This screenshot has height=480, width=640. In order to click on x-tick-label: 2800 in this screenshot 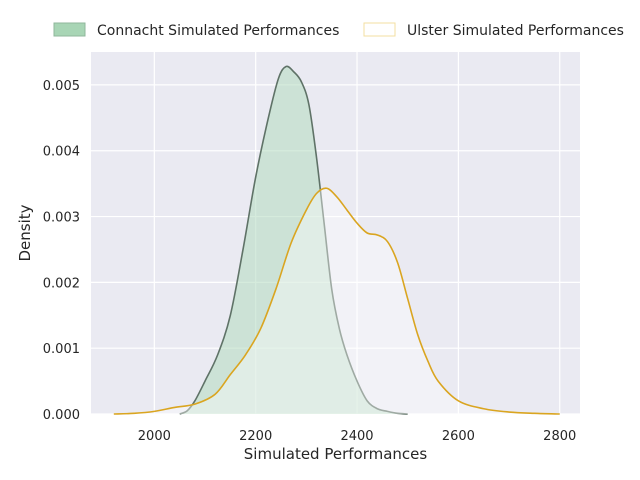, I will do `click(559, 436)`.